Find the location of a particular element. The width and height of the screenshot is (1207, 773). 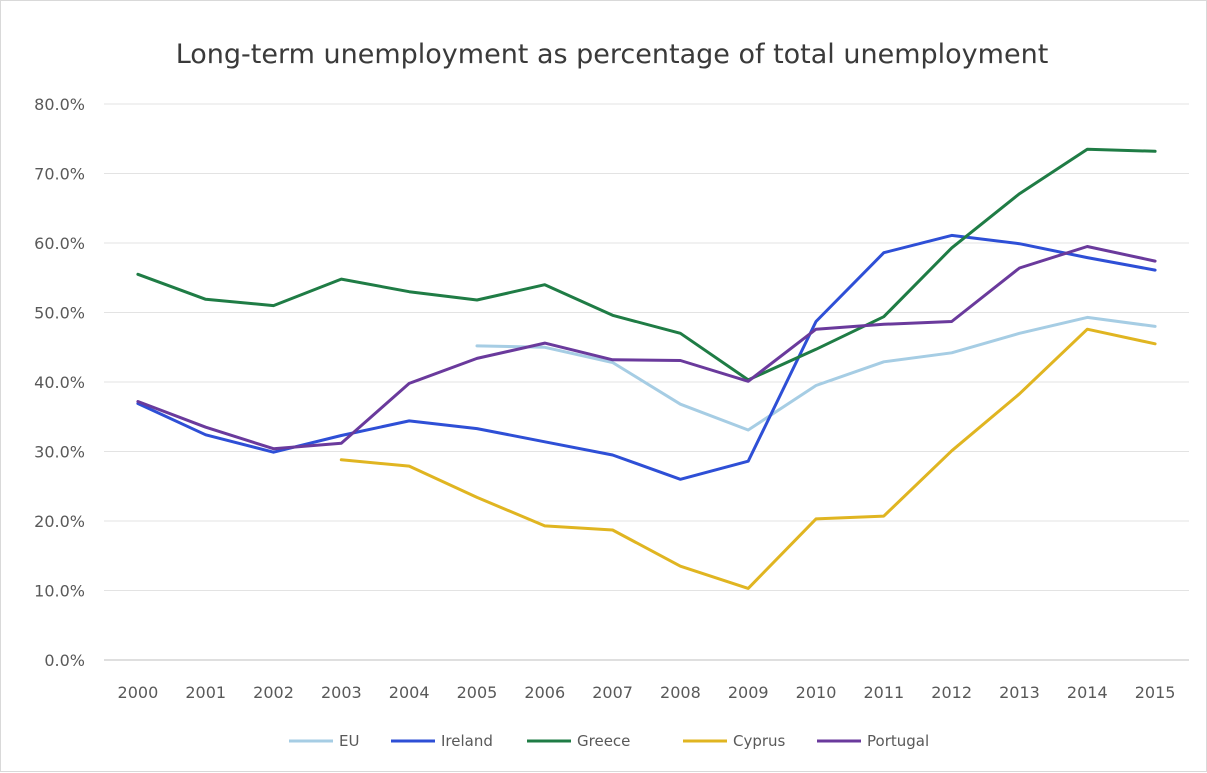

x-tick-label: 2013 is located at coordinates (1019, 692).